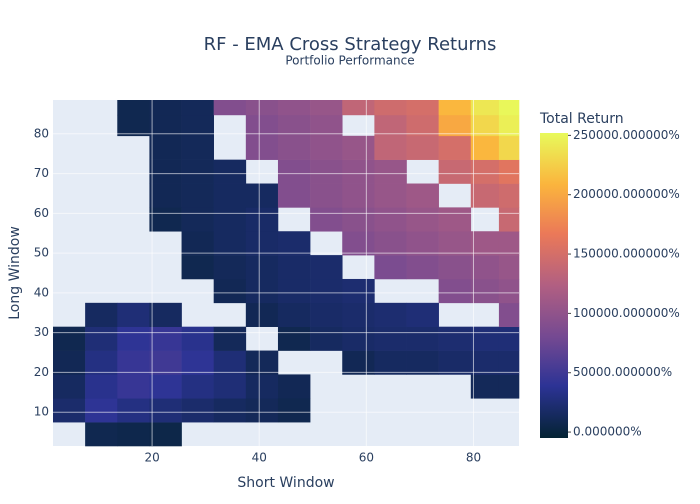 The height and width of the screenshot is (504, 700). What do you see at coordinates (41, 253) in the screenshot?
I see `y-tick-label: 50` at bounding box center [41, 253].